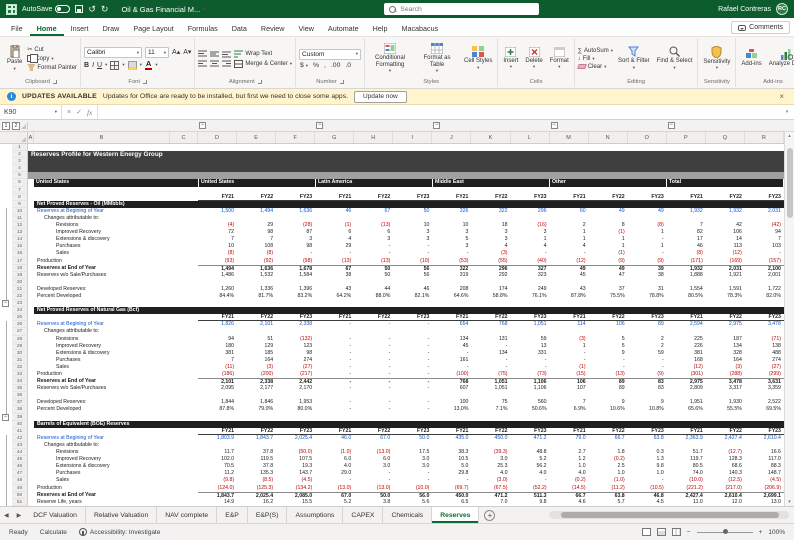  What do you see at coordinates (542, 274) in the screenshot?
I see `cell: 323` at bounding box center [542, 274].